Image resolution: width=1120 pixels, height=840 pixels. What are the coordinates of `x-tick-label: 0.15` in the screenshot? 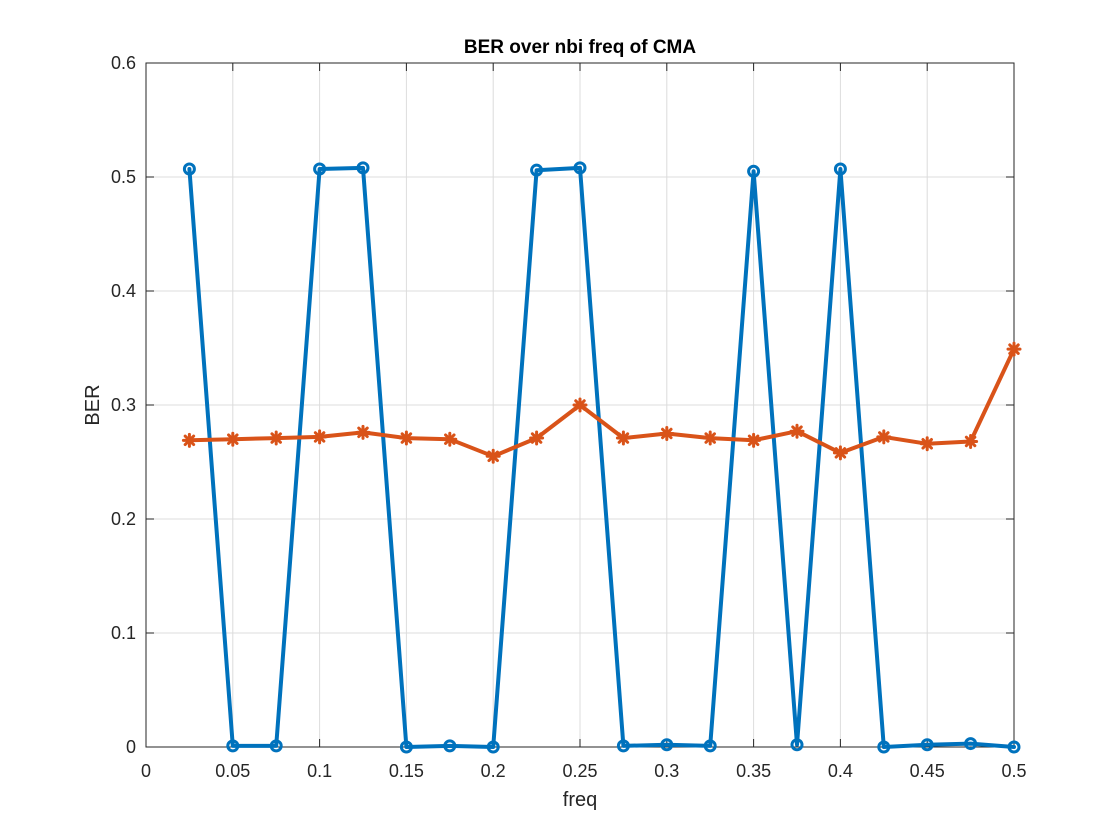 It's located at (406, 771).